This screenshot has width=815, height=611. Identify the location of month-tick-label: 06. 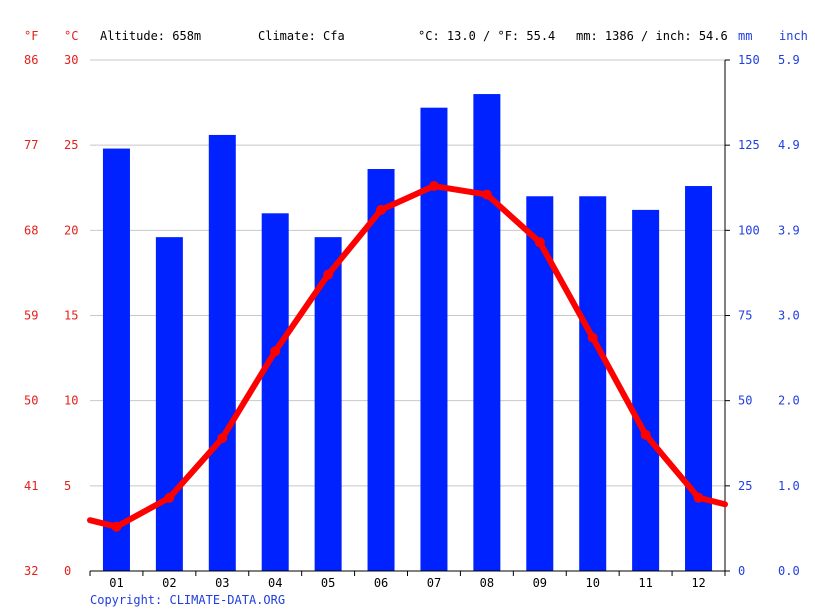
(381, 583).